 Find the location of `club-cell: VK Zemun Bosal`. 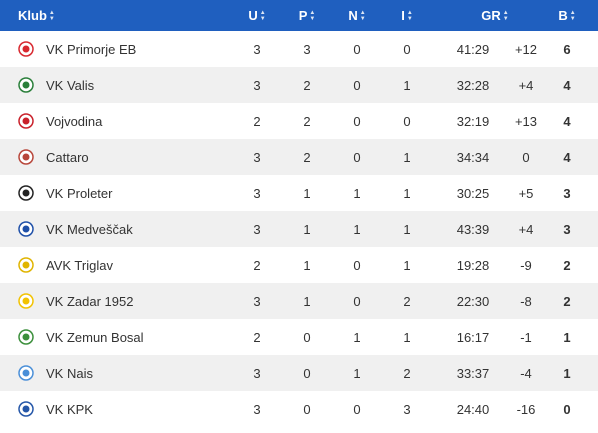

club-cell: VK Zemun Bosal is located at coordinates (128, 337).